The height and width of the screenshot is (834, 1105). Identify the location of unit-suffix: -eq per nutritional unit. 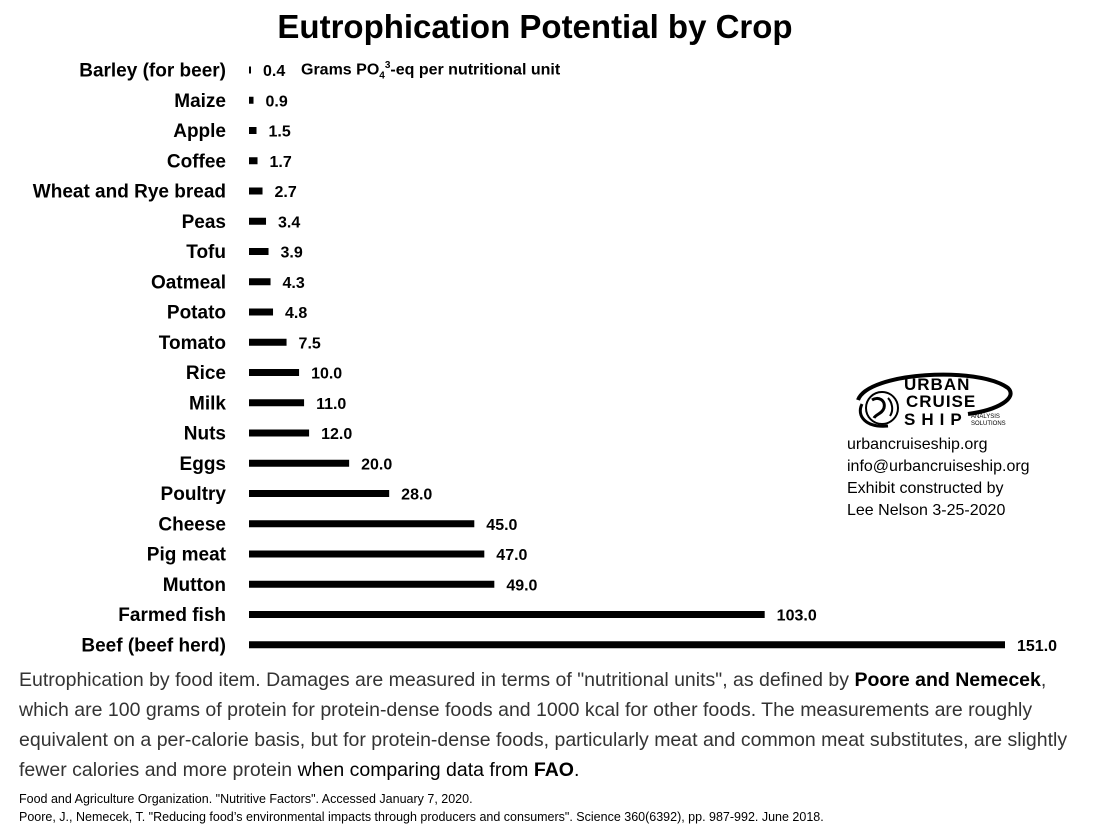
(475, 70).